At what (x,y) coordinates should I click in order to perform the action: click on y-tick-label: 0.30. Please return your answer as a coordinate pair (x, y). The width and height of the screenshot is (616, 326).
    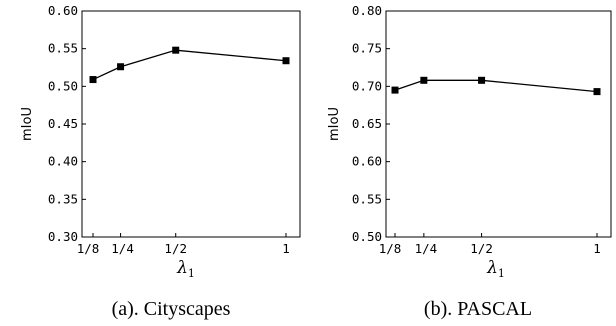
    Looking at the image, I should click on (63, 236).